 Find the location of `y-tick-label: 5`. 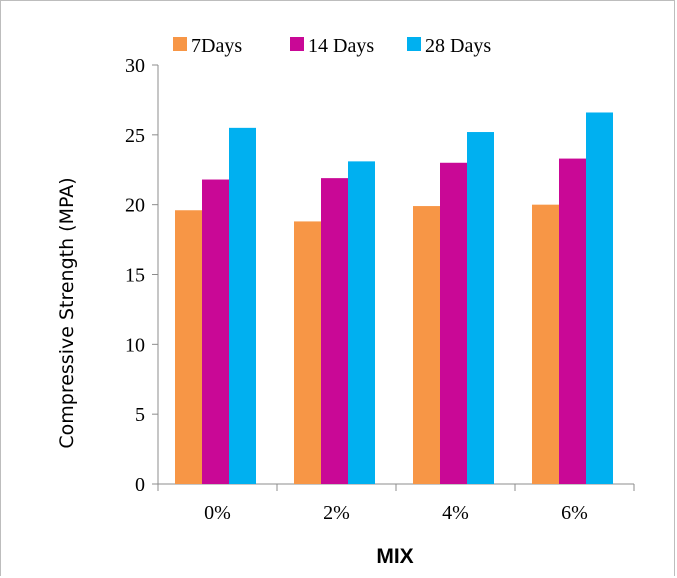

y-tick-label: 5 is located at coordinates (140, 415).